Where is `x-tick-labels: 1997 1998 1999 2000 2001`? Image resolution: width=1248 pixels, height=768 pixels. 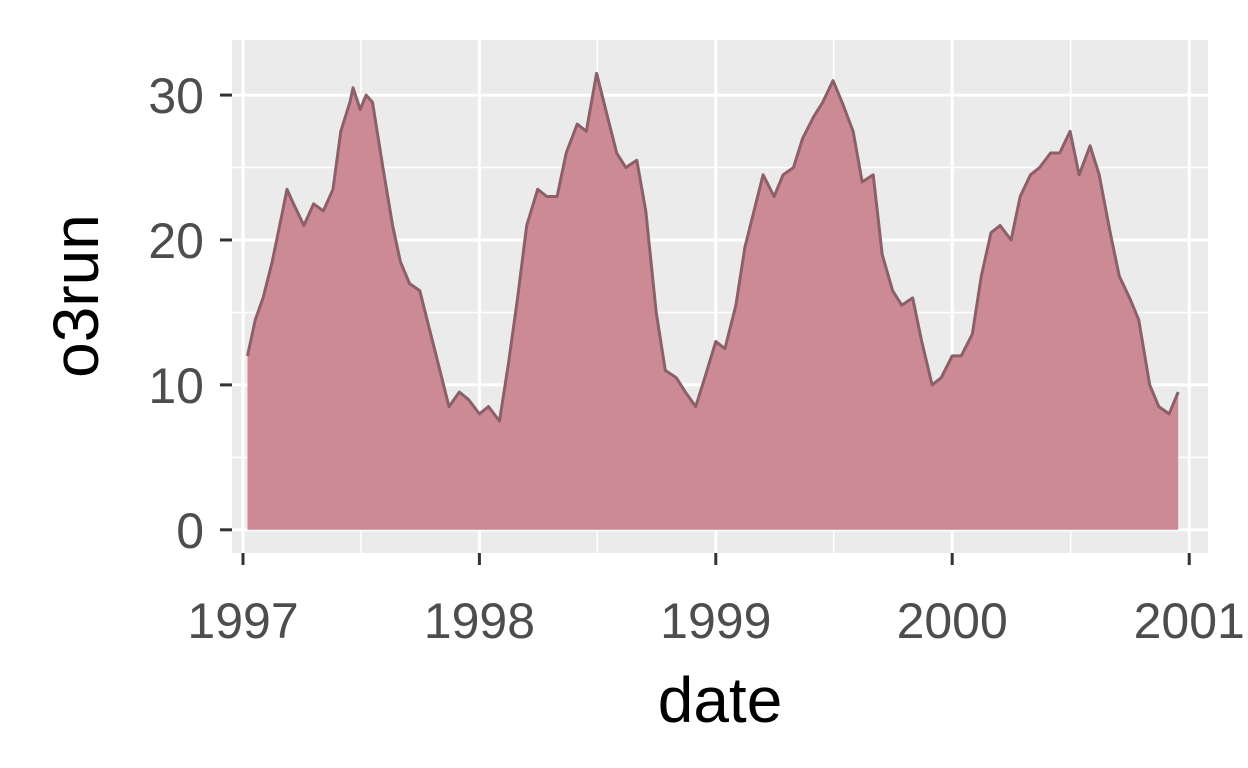
x-tick-labels: 1997 1998 1999 2000 2001 is located at coordinates (715, 621).